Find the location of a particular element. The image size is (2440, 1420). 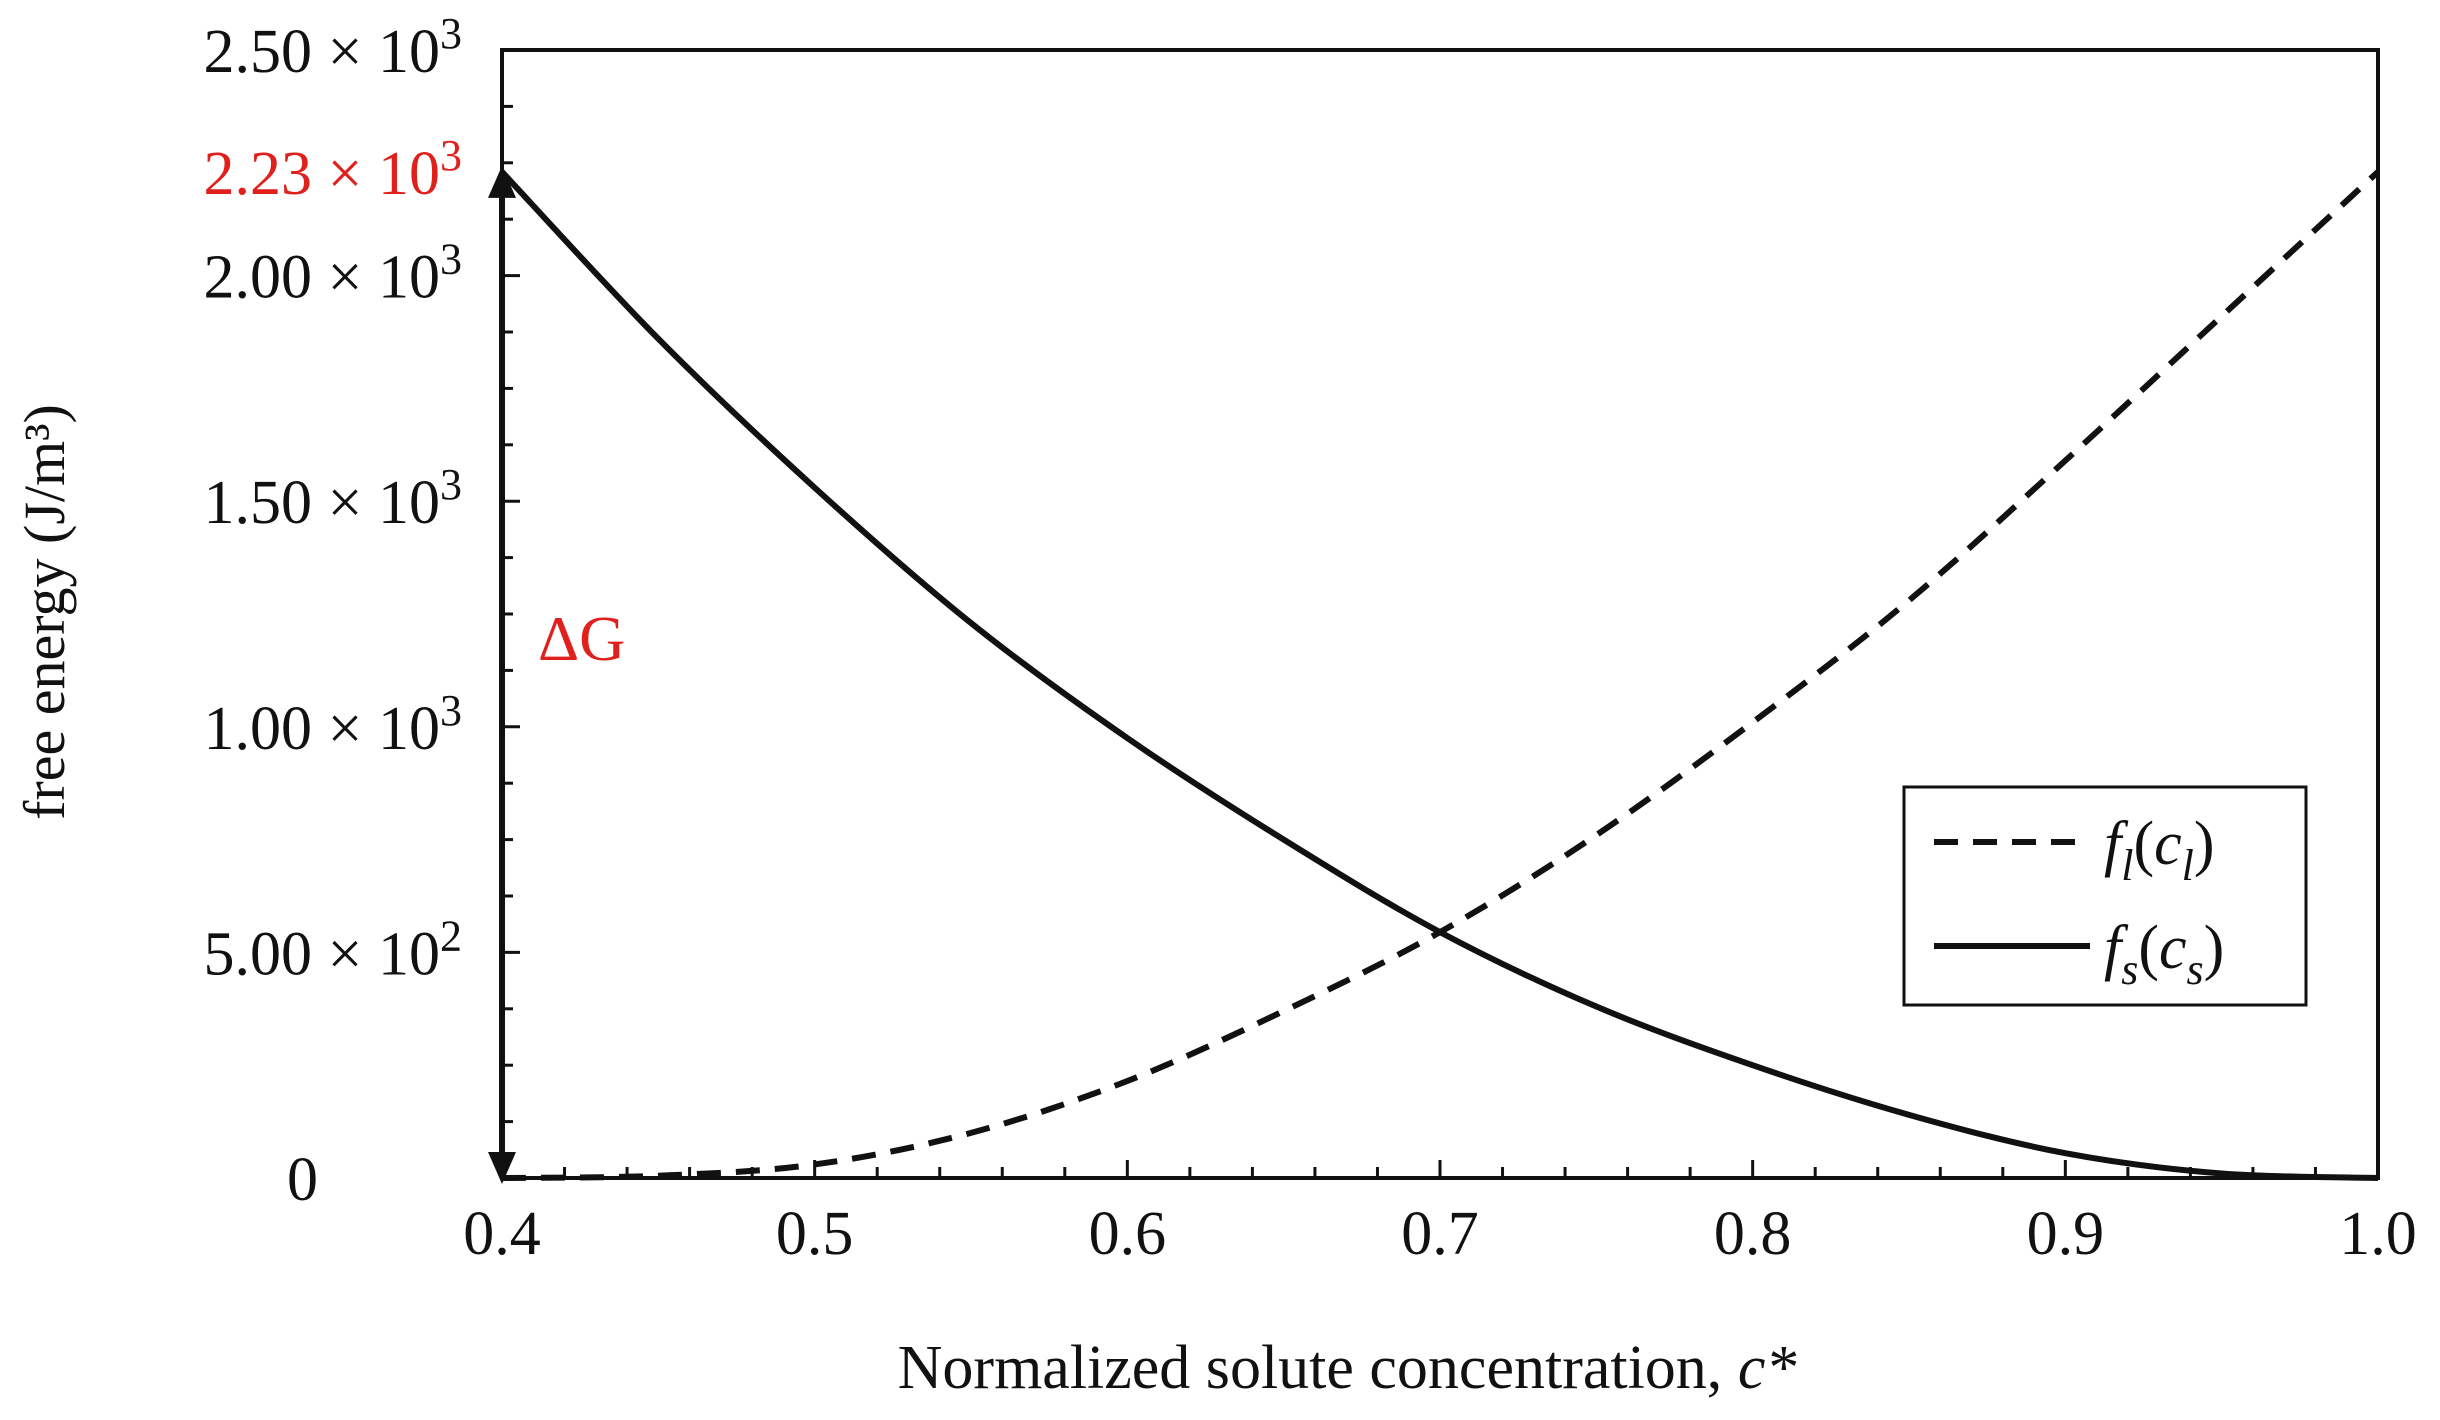

y-tick-label: 1.50 × 10³ is located at coordinates (333, 498).